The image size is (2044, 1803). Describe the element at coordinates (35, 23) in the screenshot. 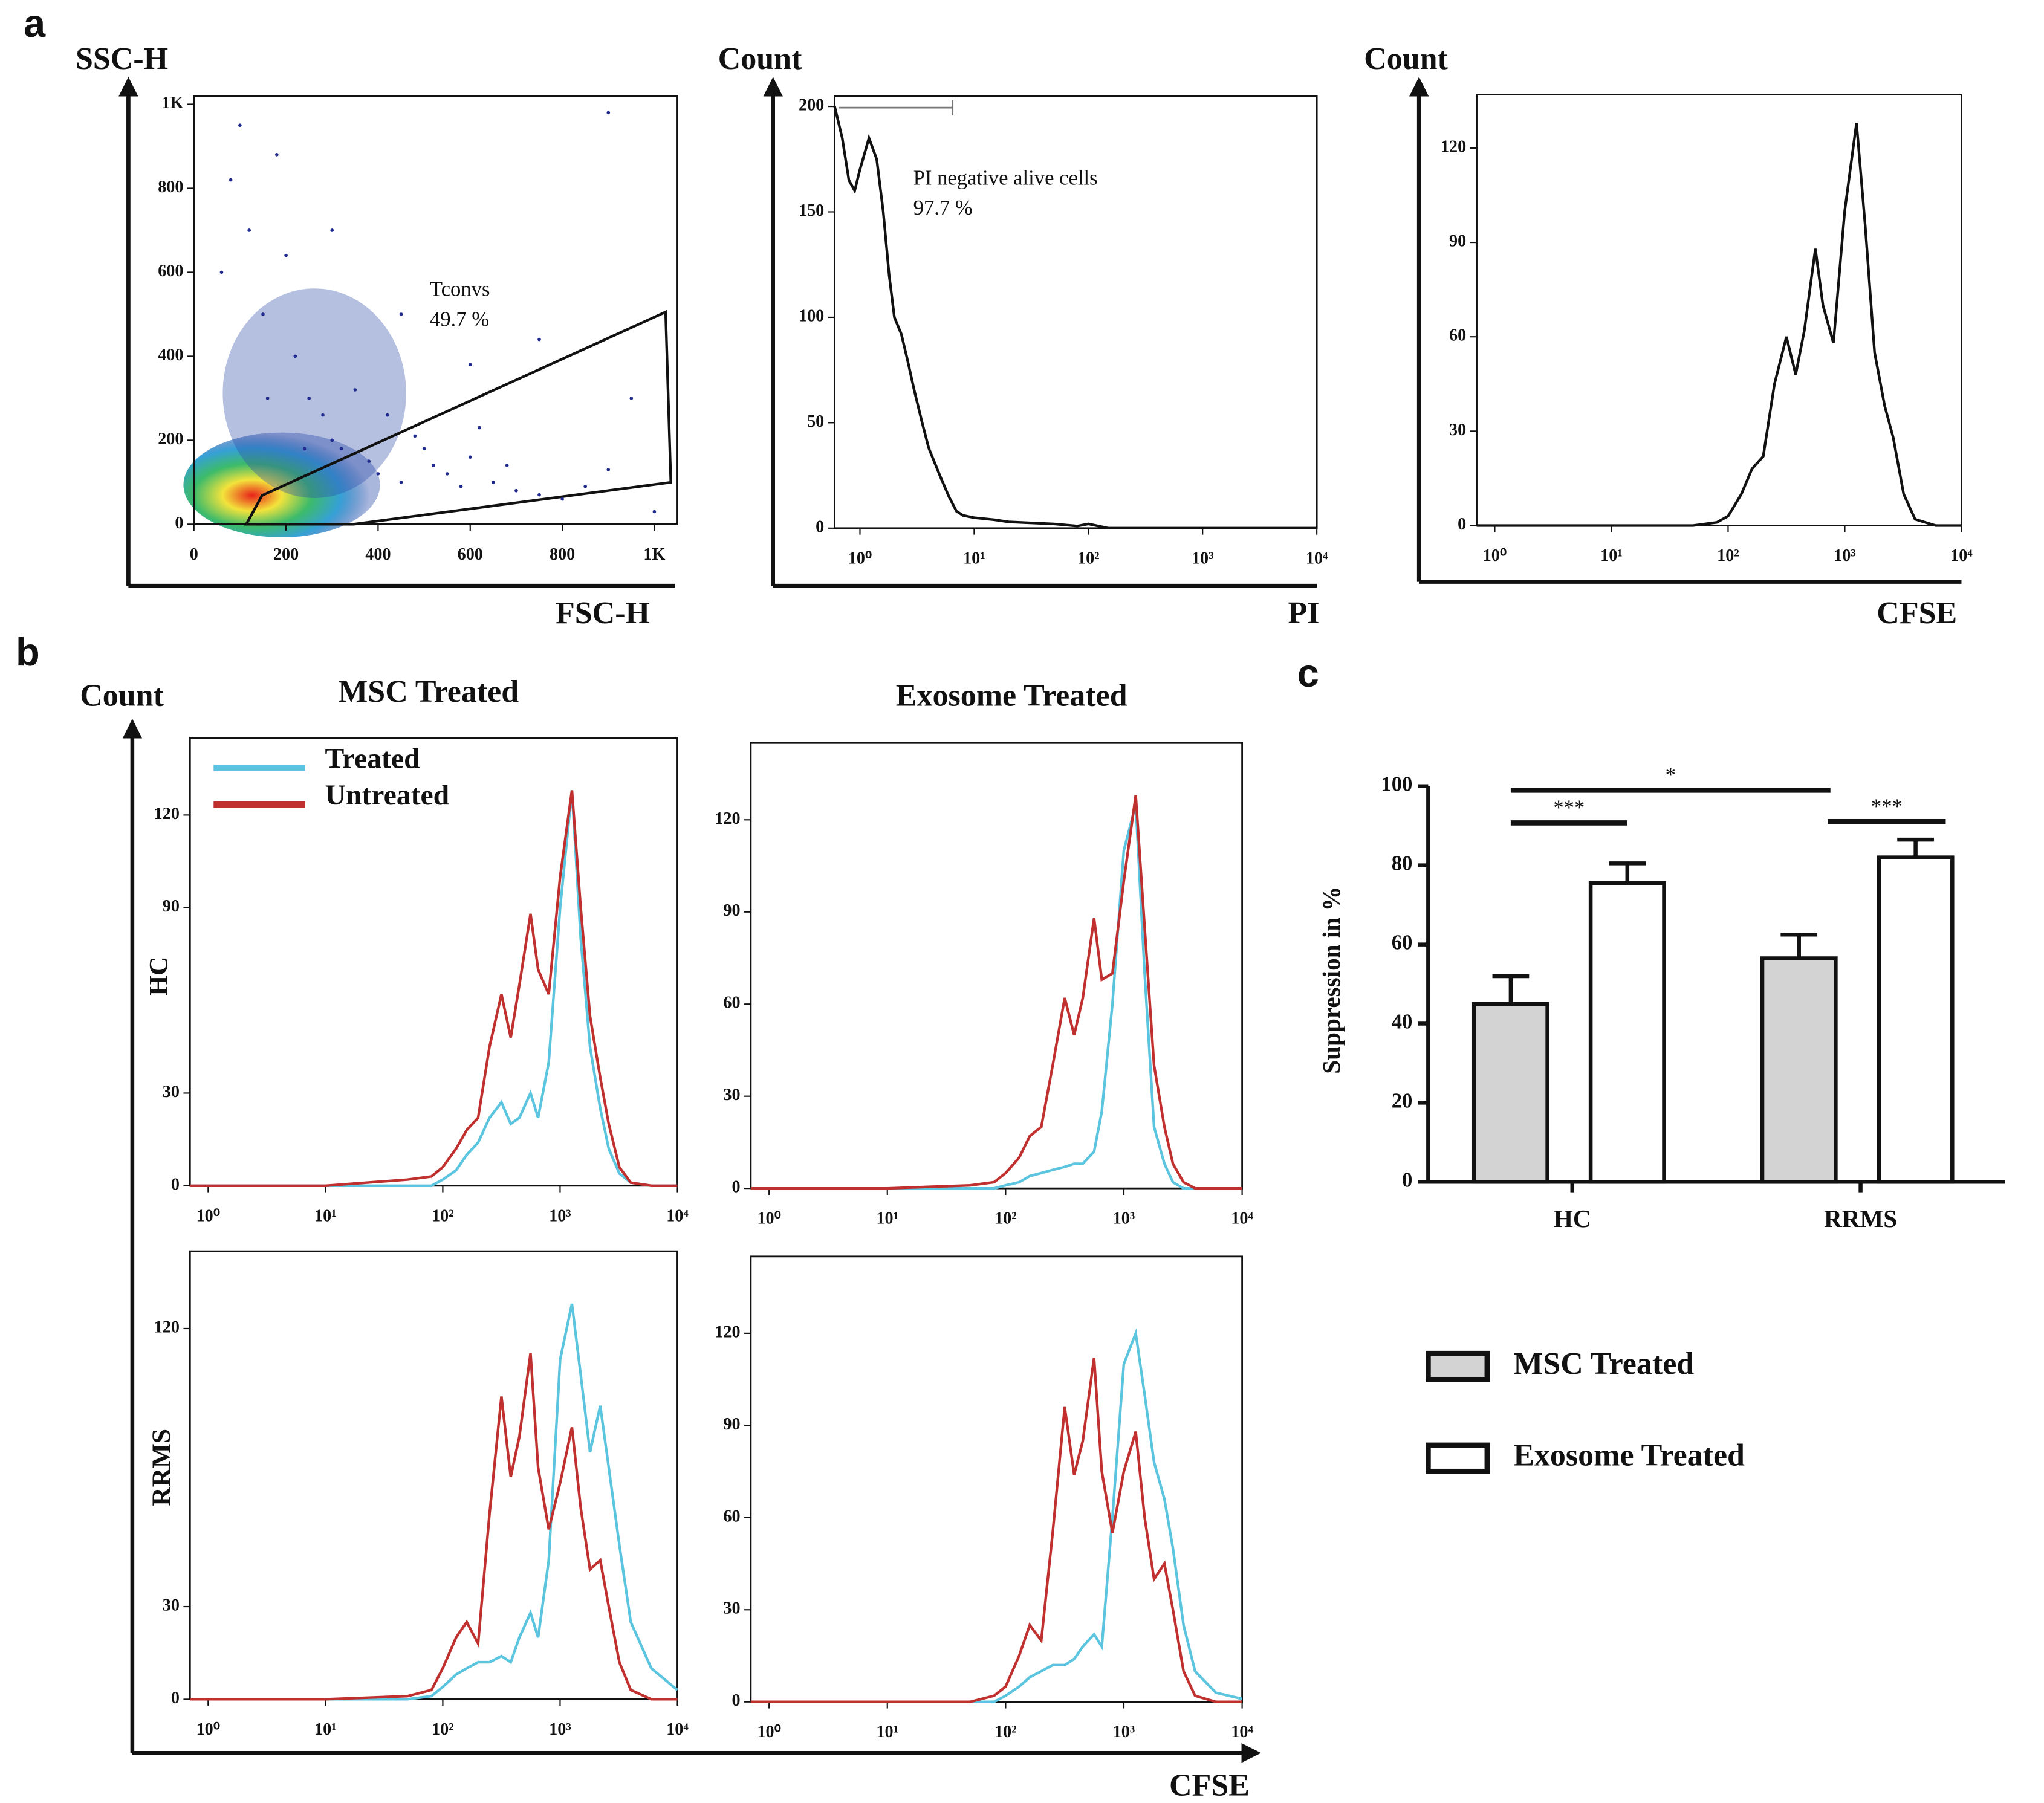

I see `panel-label: a` at that location.